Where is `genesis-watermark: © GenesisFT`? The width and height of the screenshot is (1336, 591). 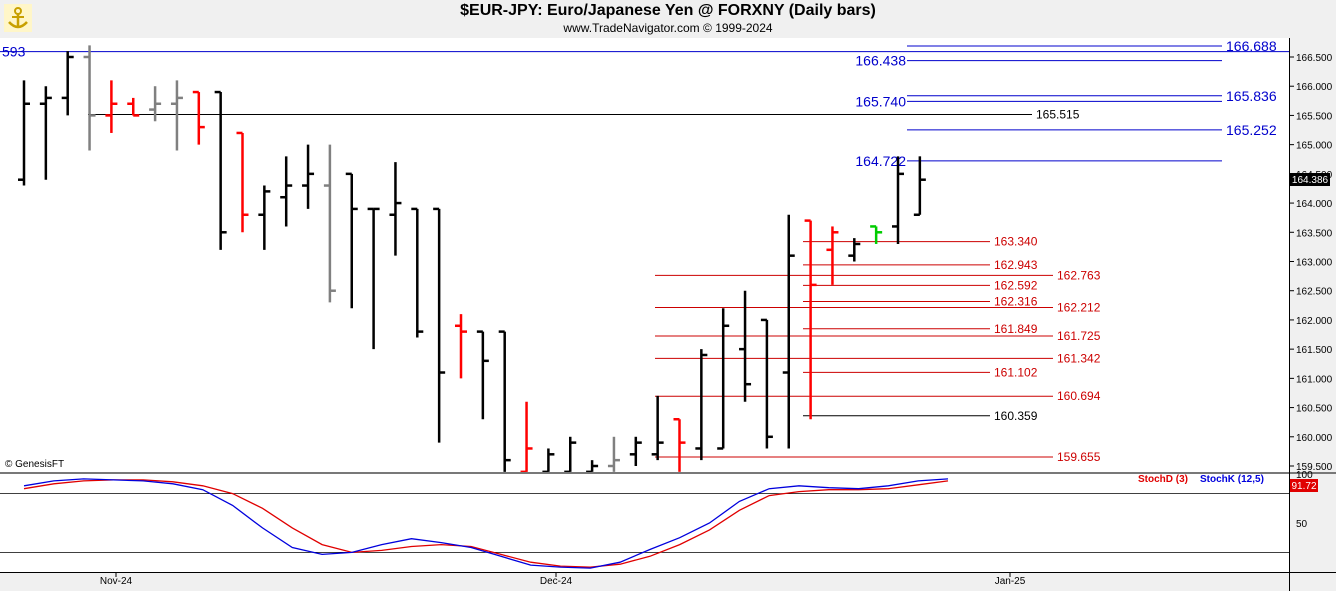 genesis-watermark: © GenesisFT is located at coordinates (34, 464).